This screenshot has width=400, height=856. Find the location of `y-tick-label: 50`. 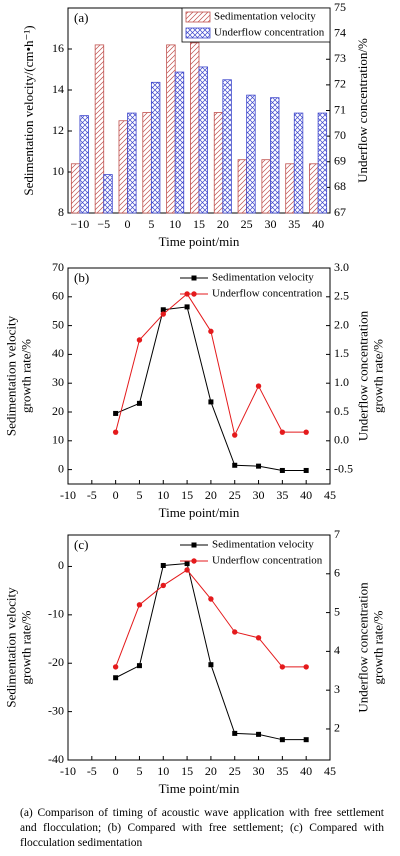

y-tick-label: 50 is located at coordinates (58, 324).